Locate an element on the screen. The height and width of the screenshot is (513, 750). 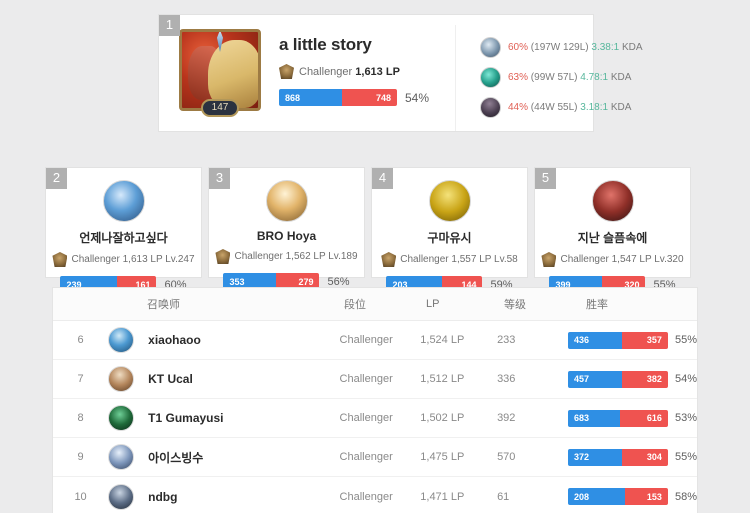
tier-text: Challenger 1,613 LP is located at coordinates (349, 72).